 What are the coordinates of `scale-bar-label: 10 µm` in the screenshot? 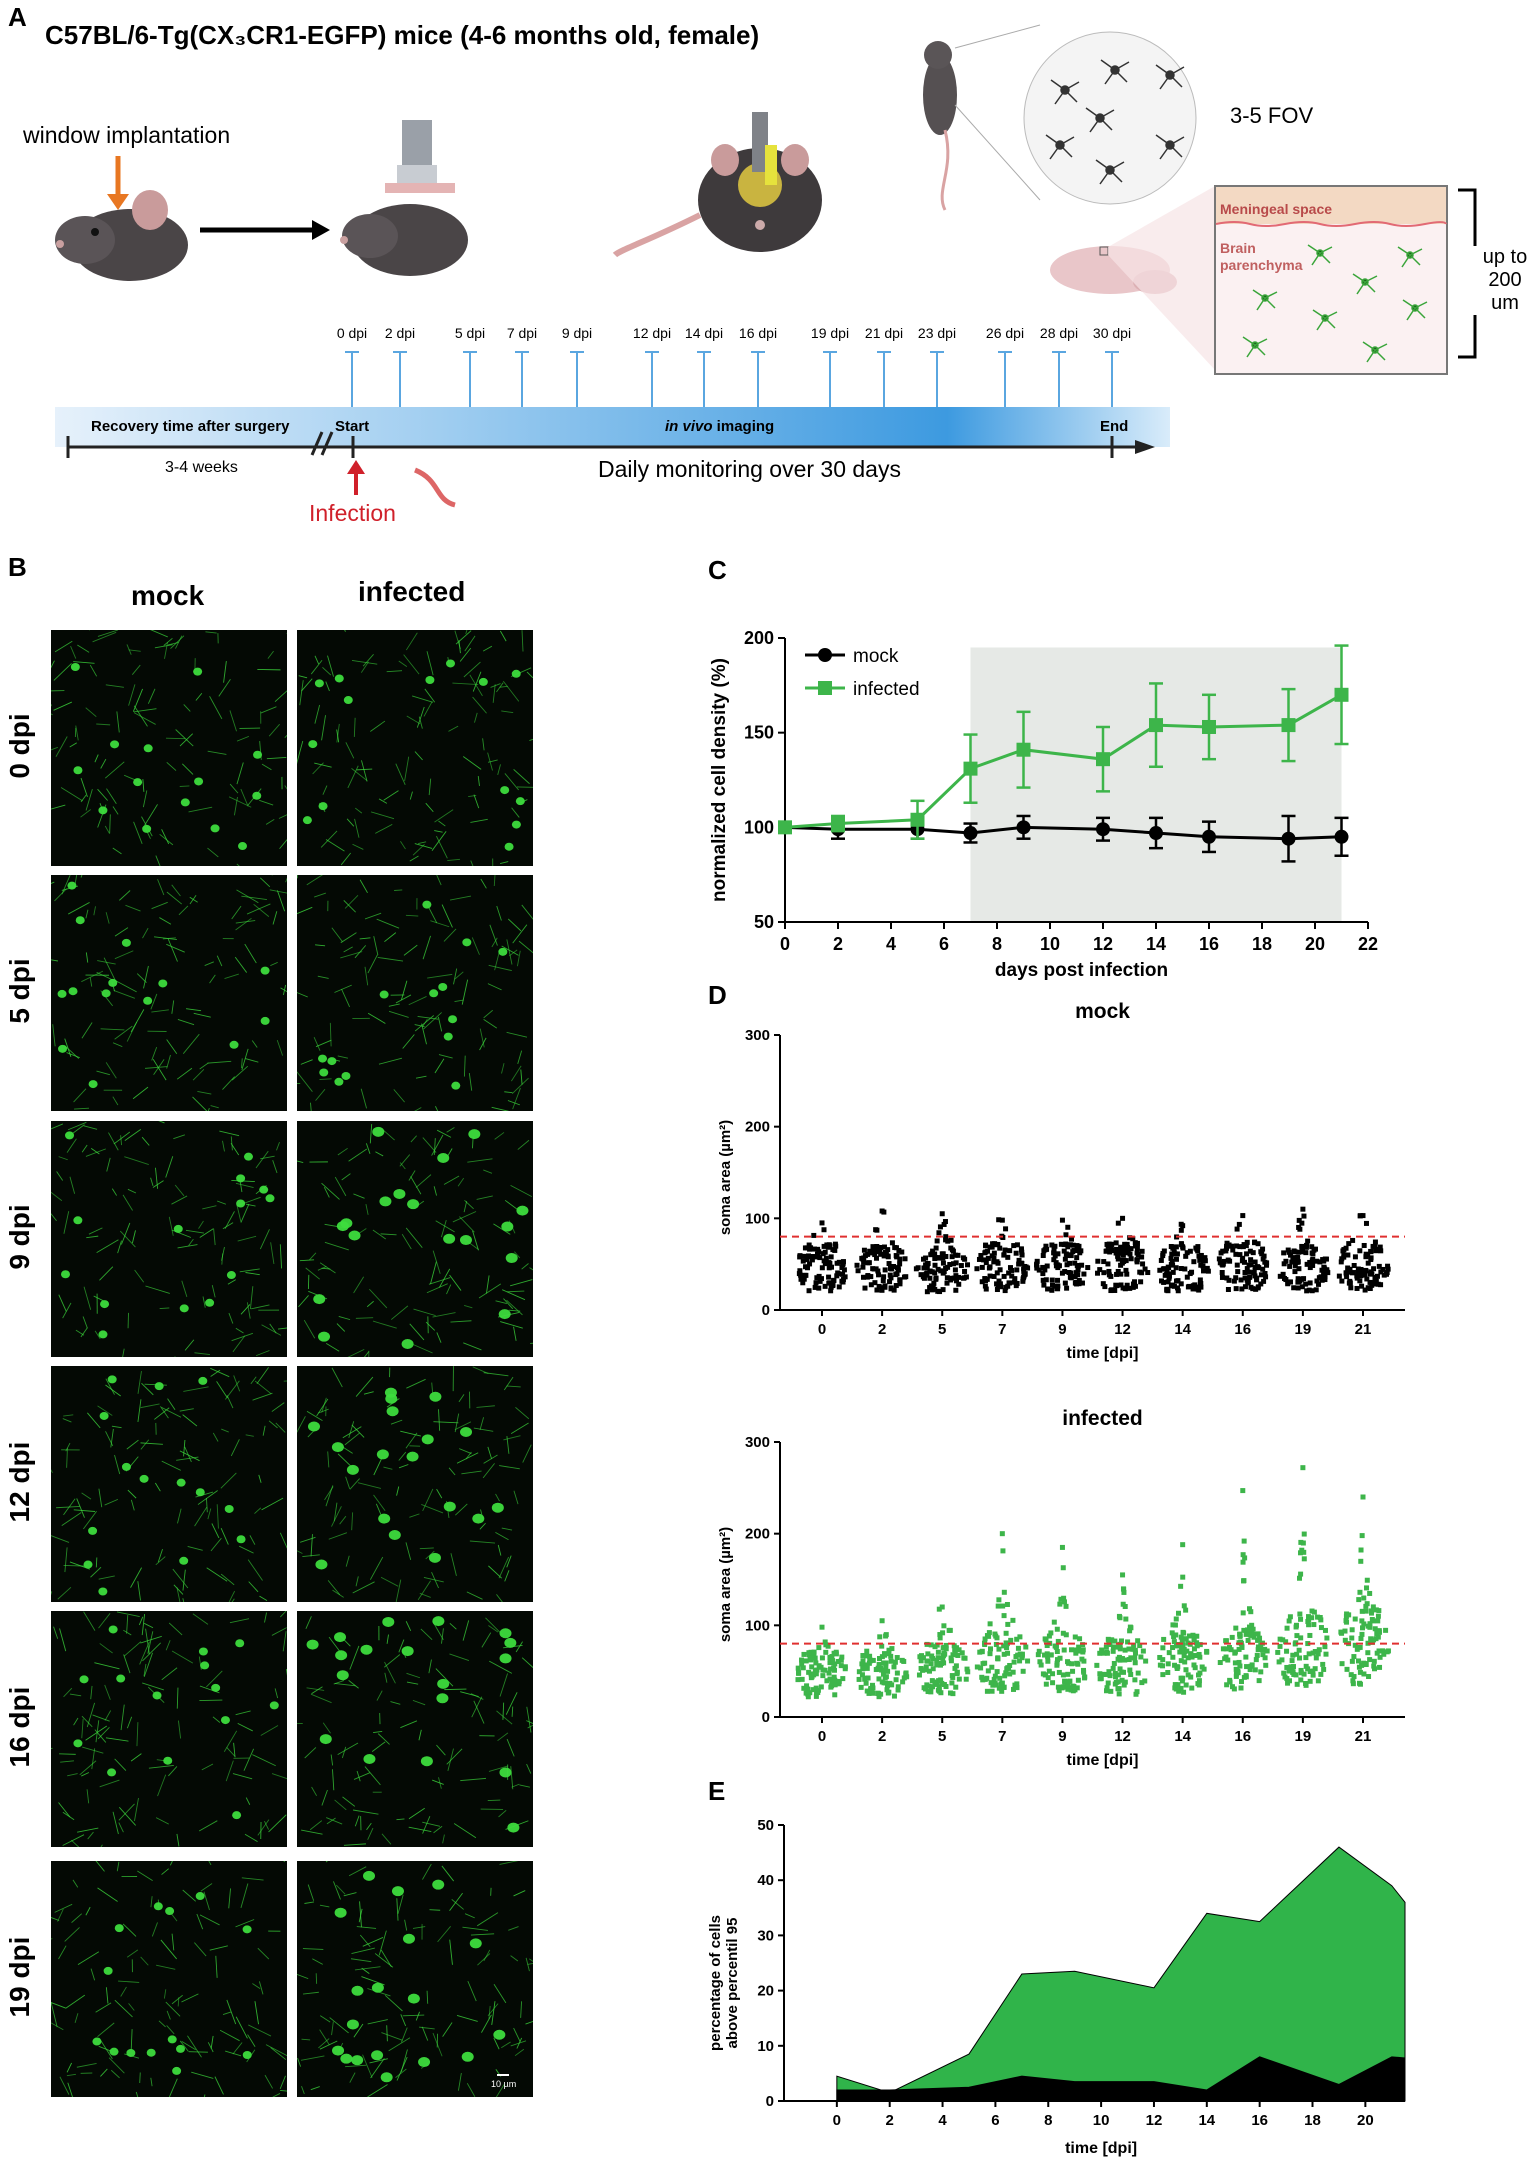 It's located at (503, 2084).